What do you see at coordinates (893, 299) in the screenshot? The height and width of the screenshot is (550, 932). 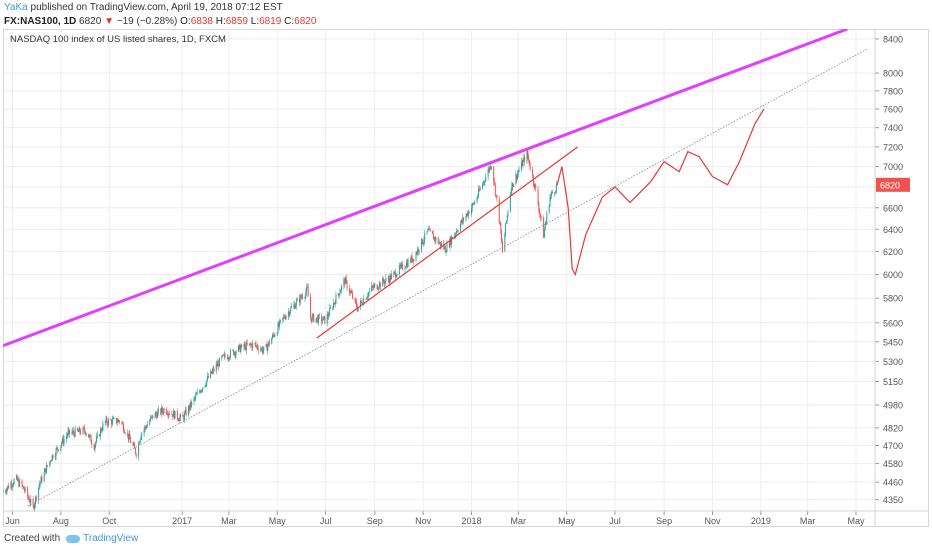 I see `y-tick-label: 5800` at bounding box center [893, 299].